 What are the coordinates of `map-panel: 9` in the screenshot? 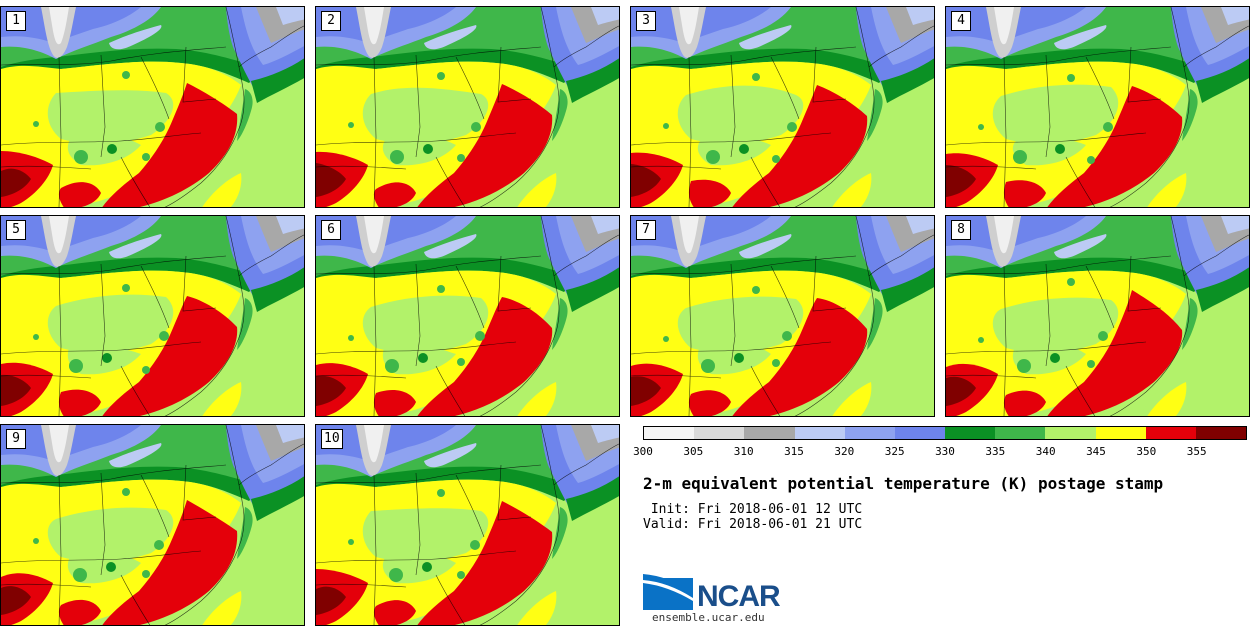 It's located at (152, 525).